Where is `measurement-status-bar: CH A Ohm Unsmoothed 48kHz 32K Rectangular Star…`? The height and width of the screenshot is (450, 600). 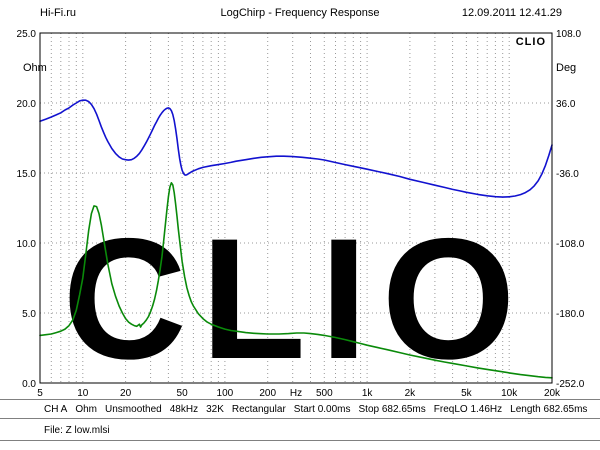 measurement-status-bar: CH A Ohm Unsmoothed 48kHz 32K Rectangular Star… is located at coordinates (300, 409).